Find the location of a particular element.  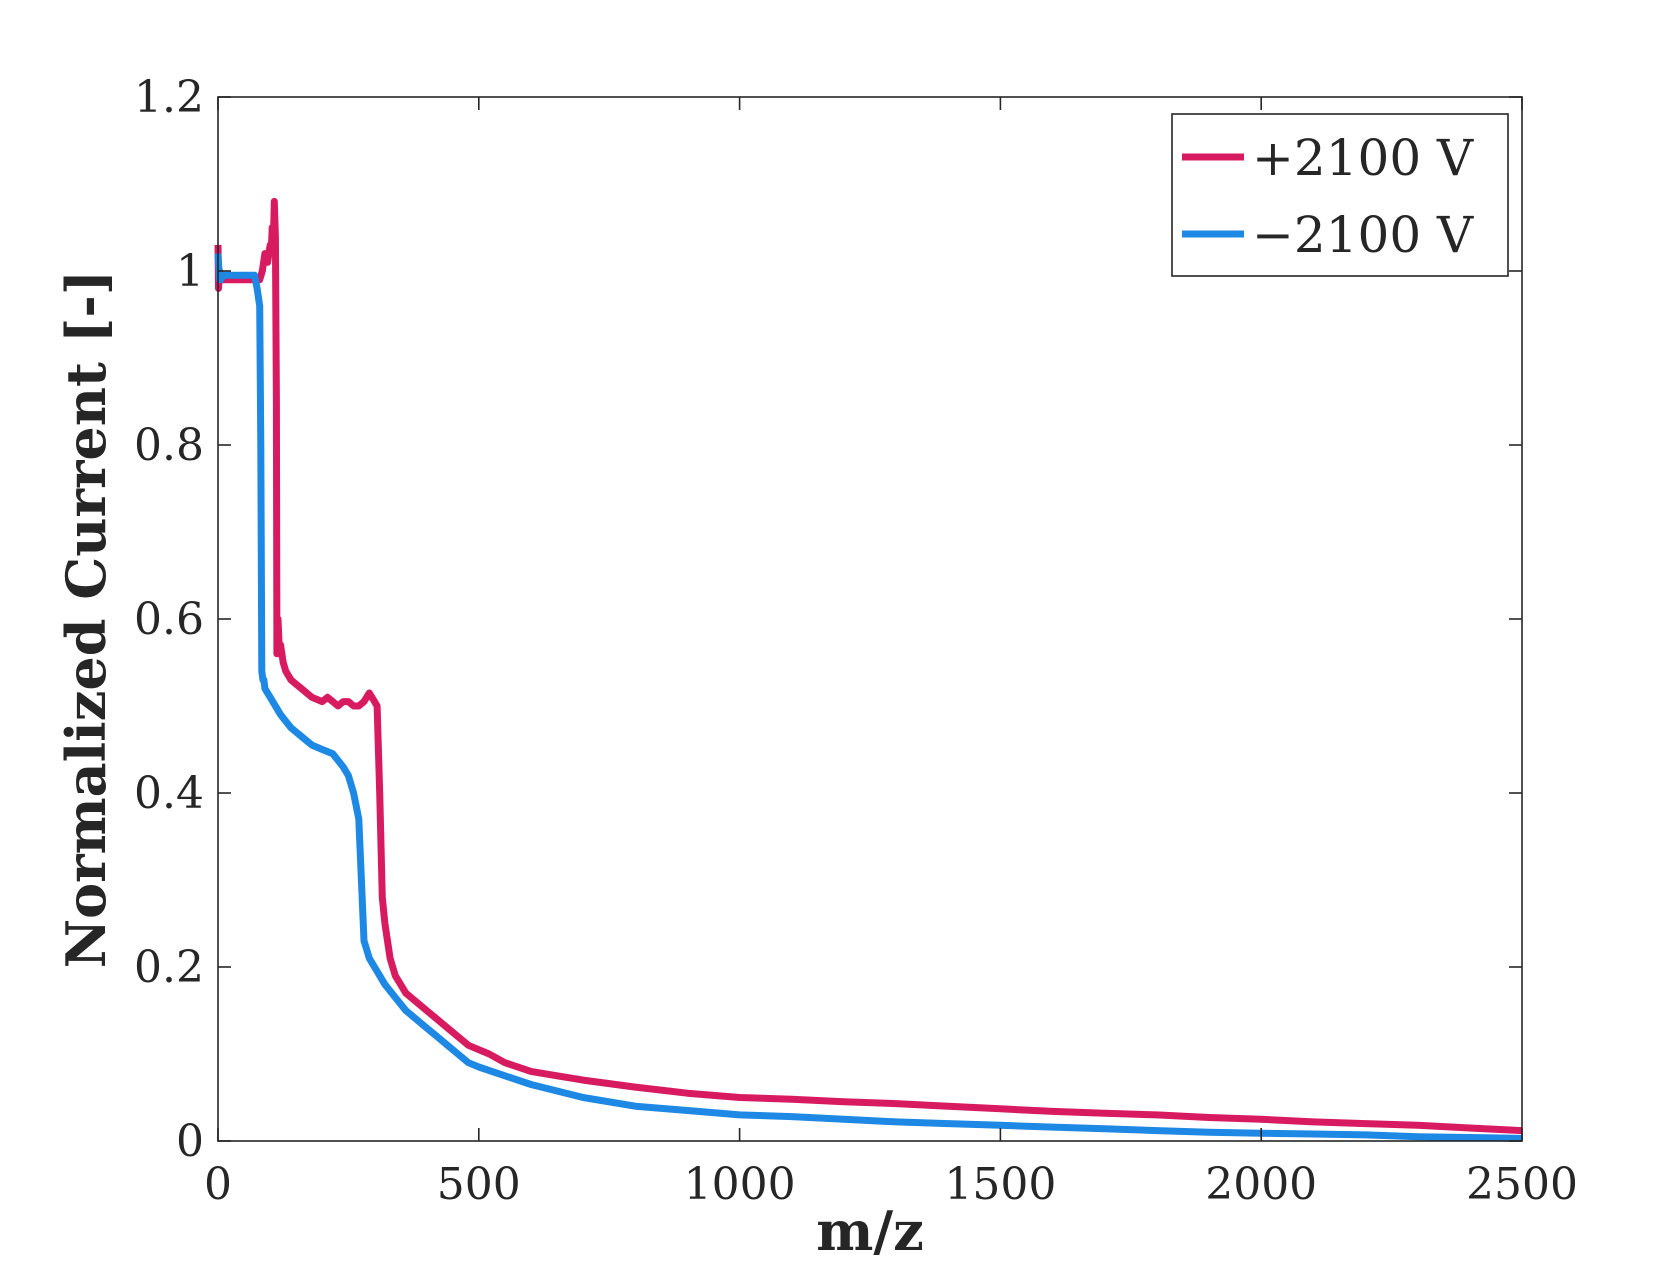

x-tick-label: 1000 is located at coordinates (740, 1184).